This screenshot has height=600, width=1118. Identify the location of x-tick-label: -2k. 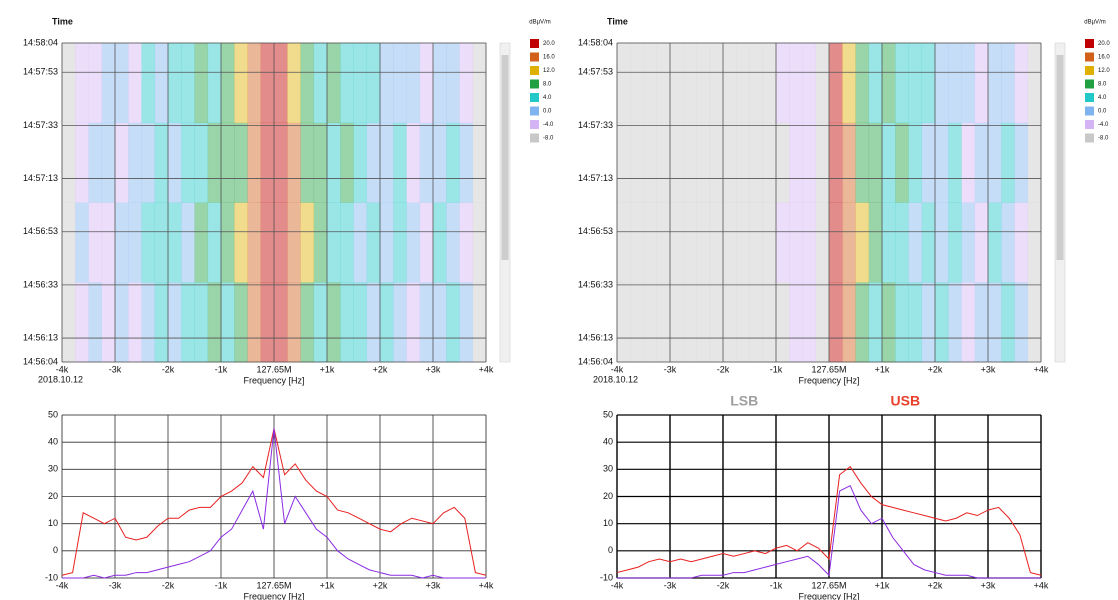
(168, 369).